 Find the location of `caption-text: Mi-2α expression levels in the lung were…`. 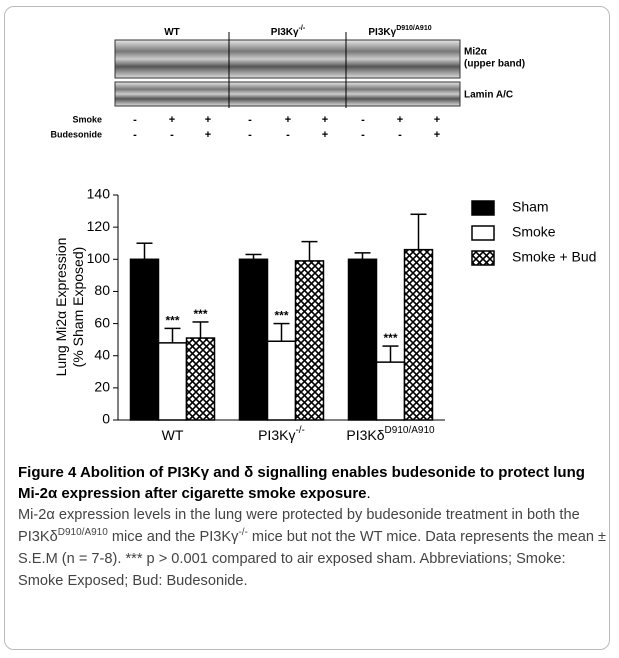

caption-text: Mi-2α expression levels in the lung were… is located at coordinates (299, 526).